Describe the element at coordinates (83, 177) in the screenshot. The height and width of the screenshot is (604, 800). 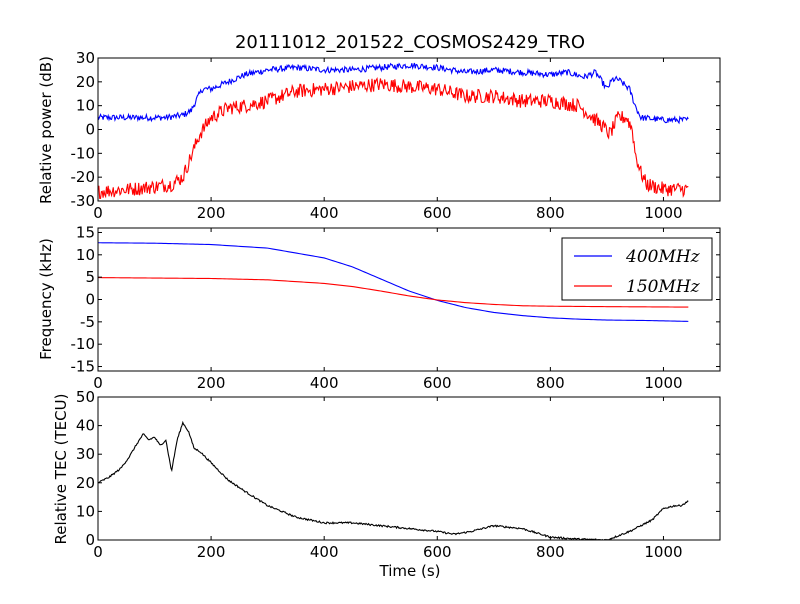
I see `power-ytick-label: -20` at that location.